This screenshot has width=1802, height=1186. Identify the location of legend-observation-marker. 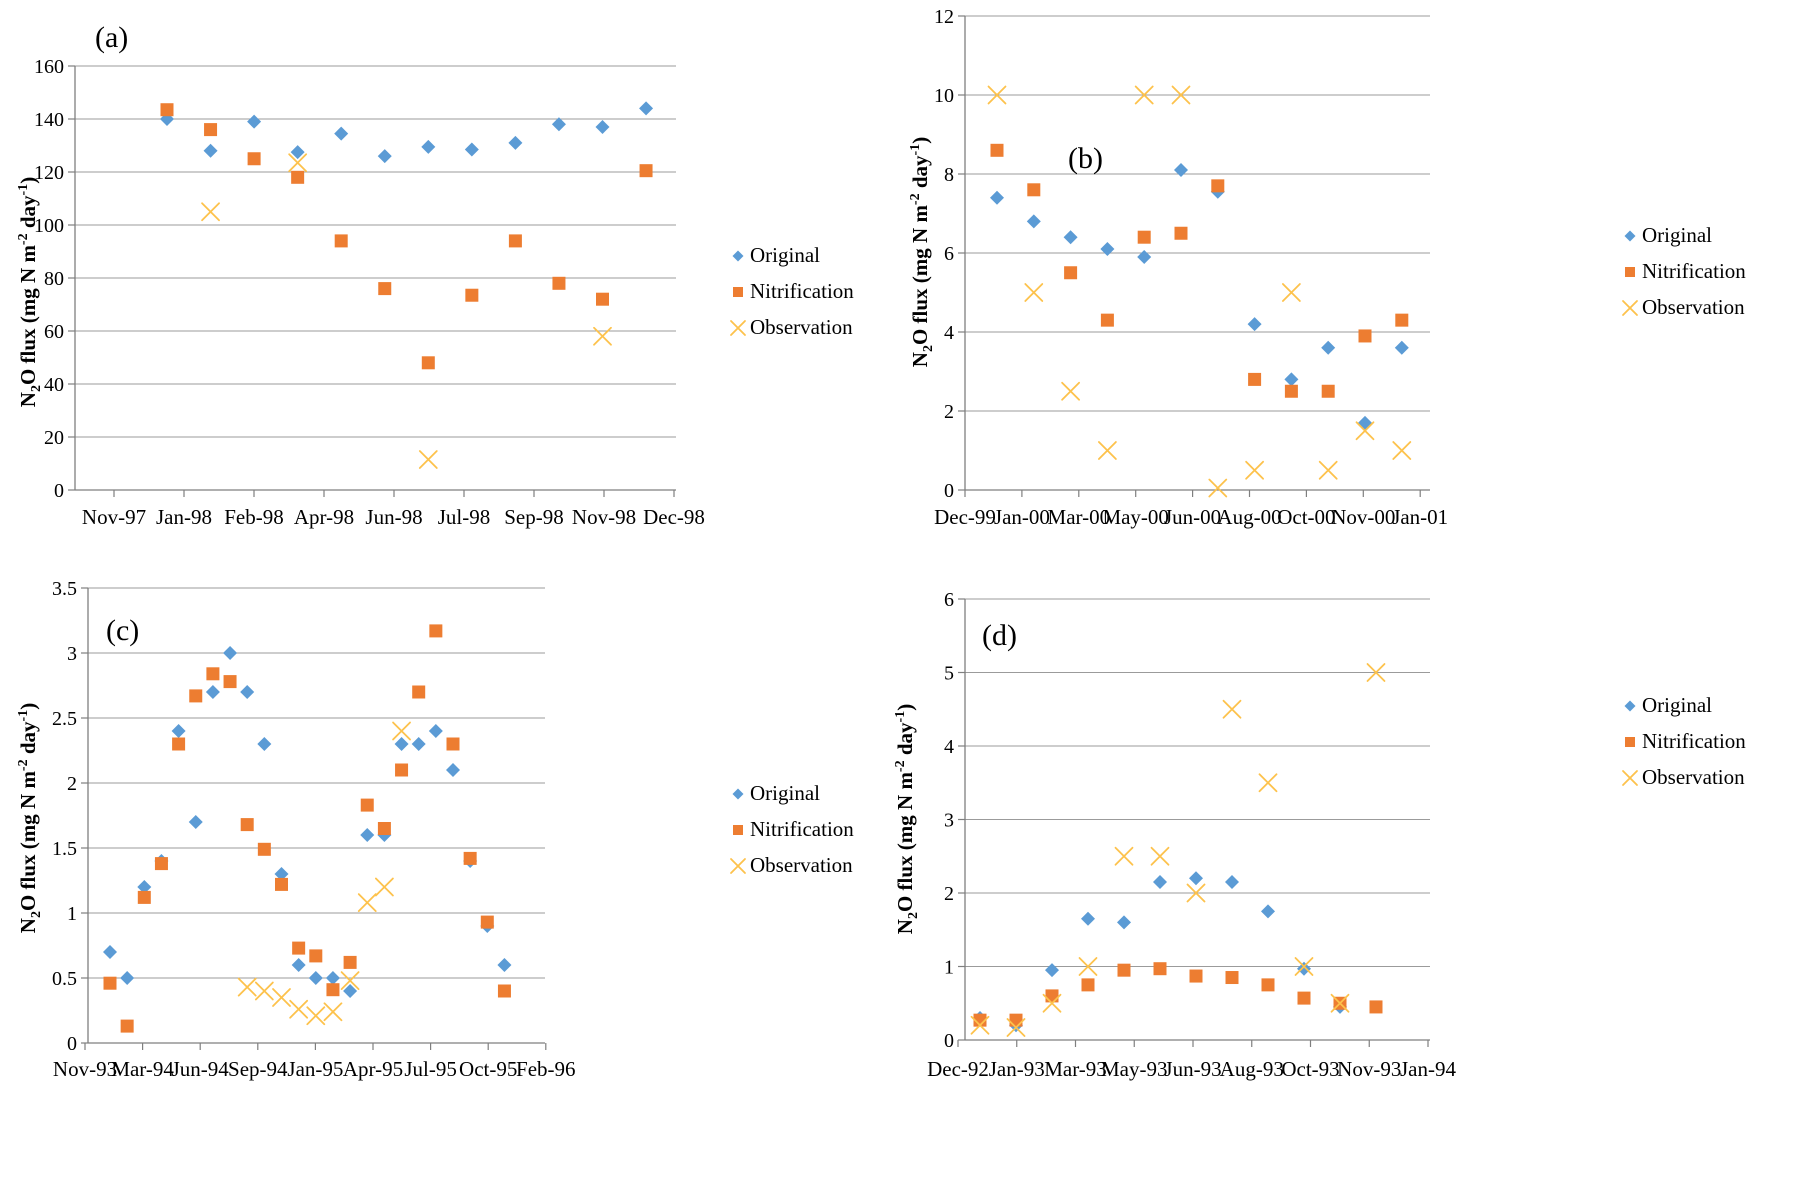
(1630, 308).